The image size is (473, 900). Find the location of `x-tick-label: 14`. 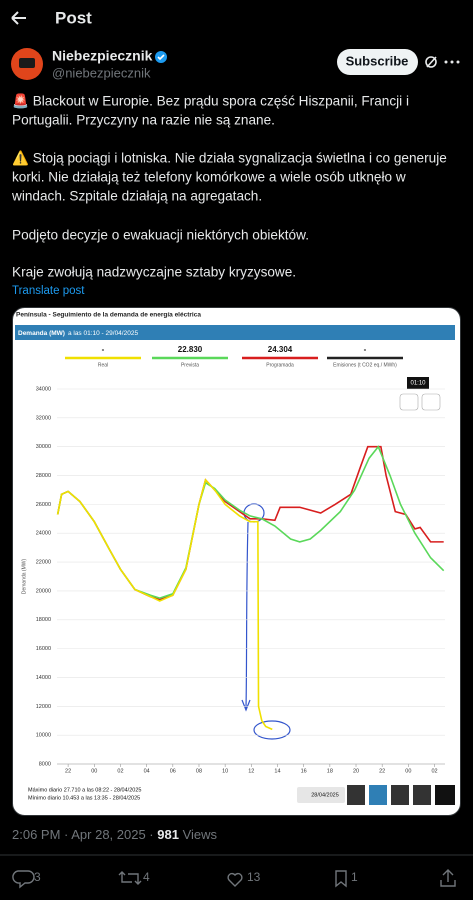

x-tick-label: 14 is located at coordinates (277, 771).